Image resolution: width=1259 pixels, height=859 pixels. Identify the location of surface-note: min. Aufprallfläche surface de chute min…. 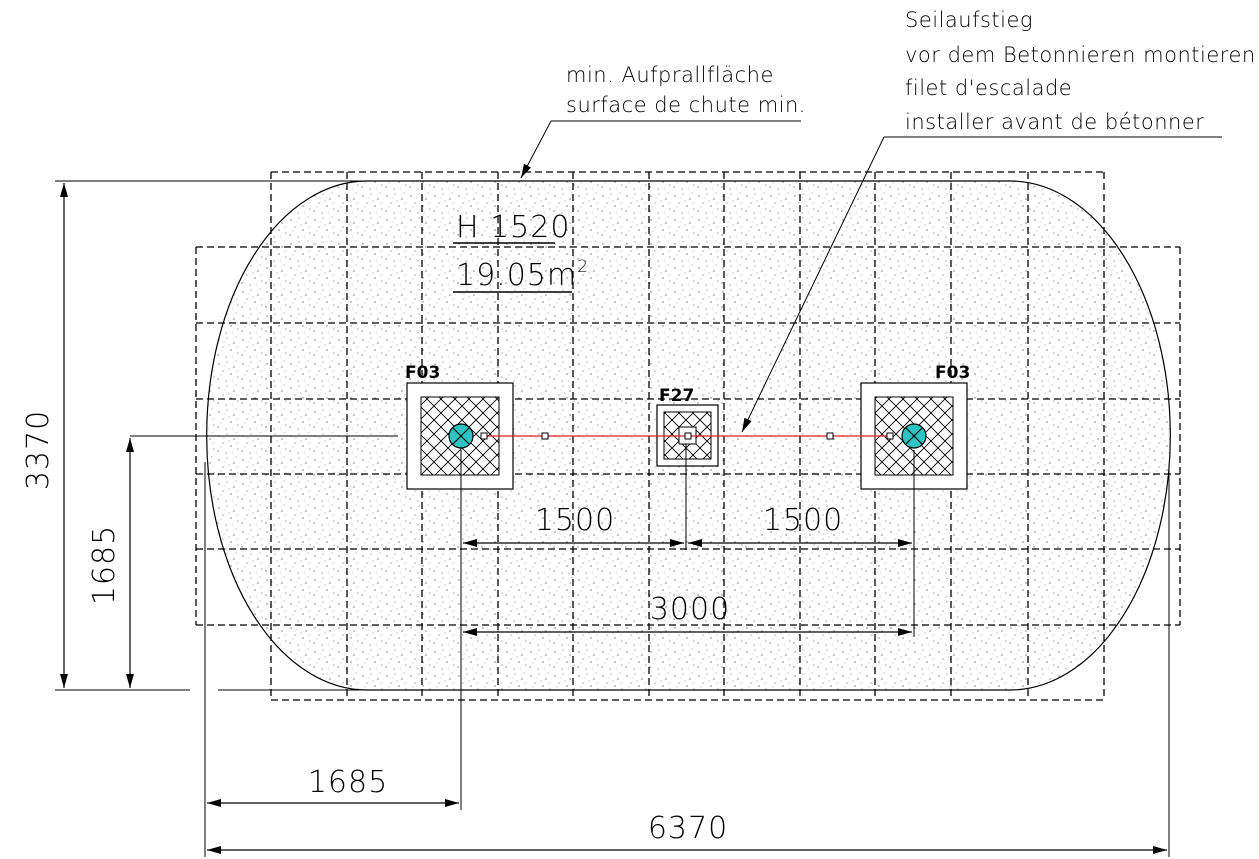
(663, 121).